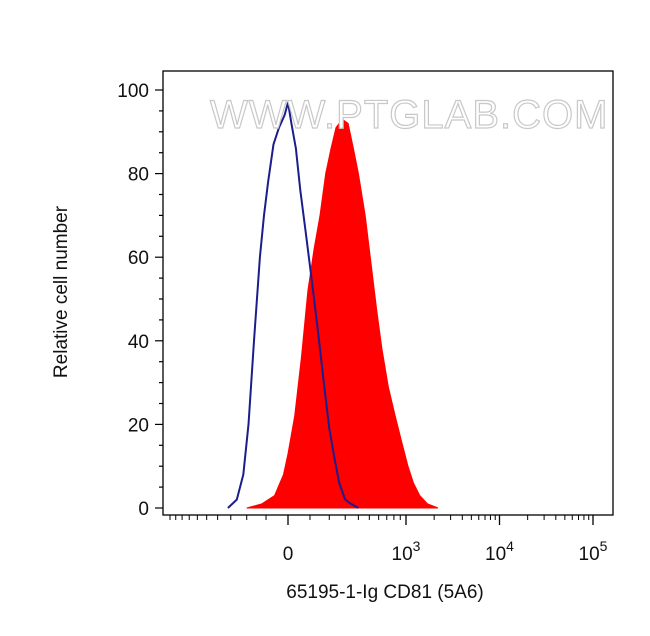 This screenshot has width=650, height=636. Describe the element at coordinates (593, 551) in the screenshot. I see `x-tick-label: 10⁵` at that location.